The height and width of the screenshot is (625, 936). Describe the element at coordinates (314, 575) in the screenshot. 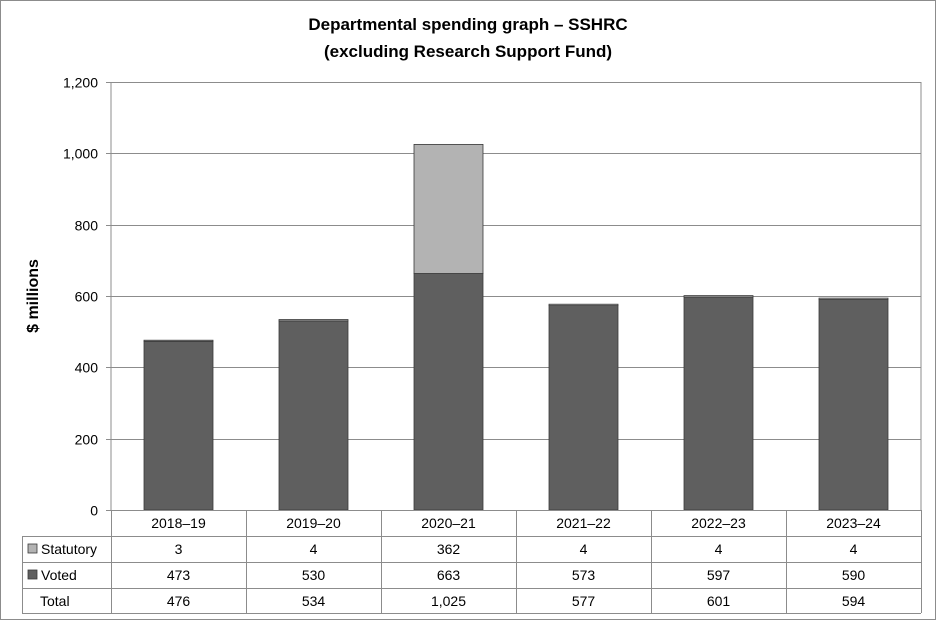

I see `data-label: 530` at that location.